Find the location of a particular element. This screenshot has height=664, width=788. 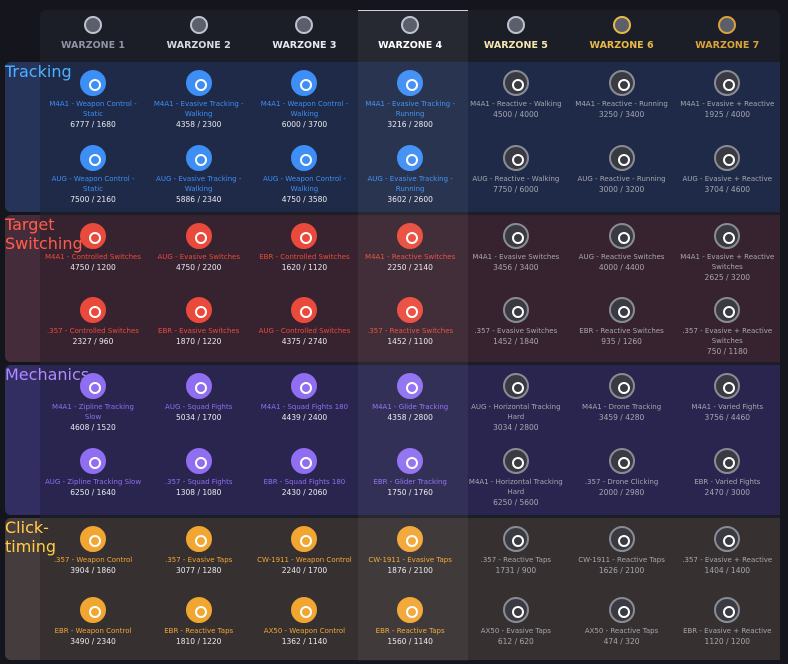

challenge-name: M4A1 - Controlled Switches is located at coordinates (93, 257).